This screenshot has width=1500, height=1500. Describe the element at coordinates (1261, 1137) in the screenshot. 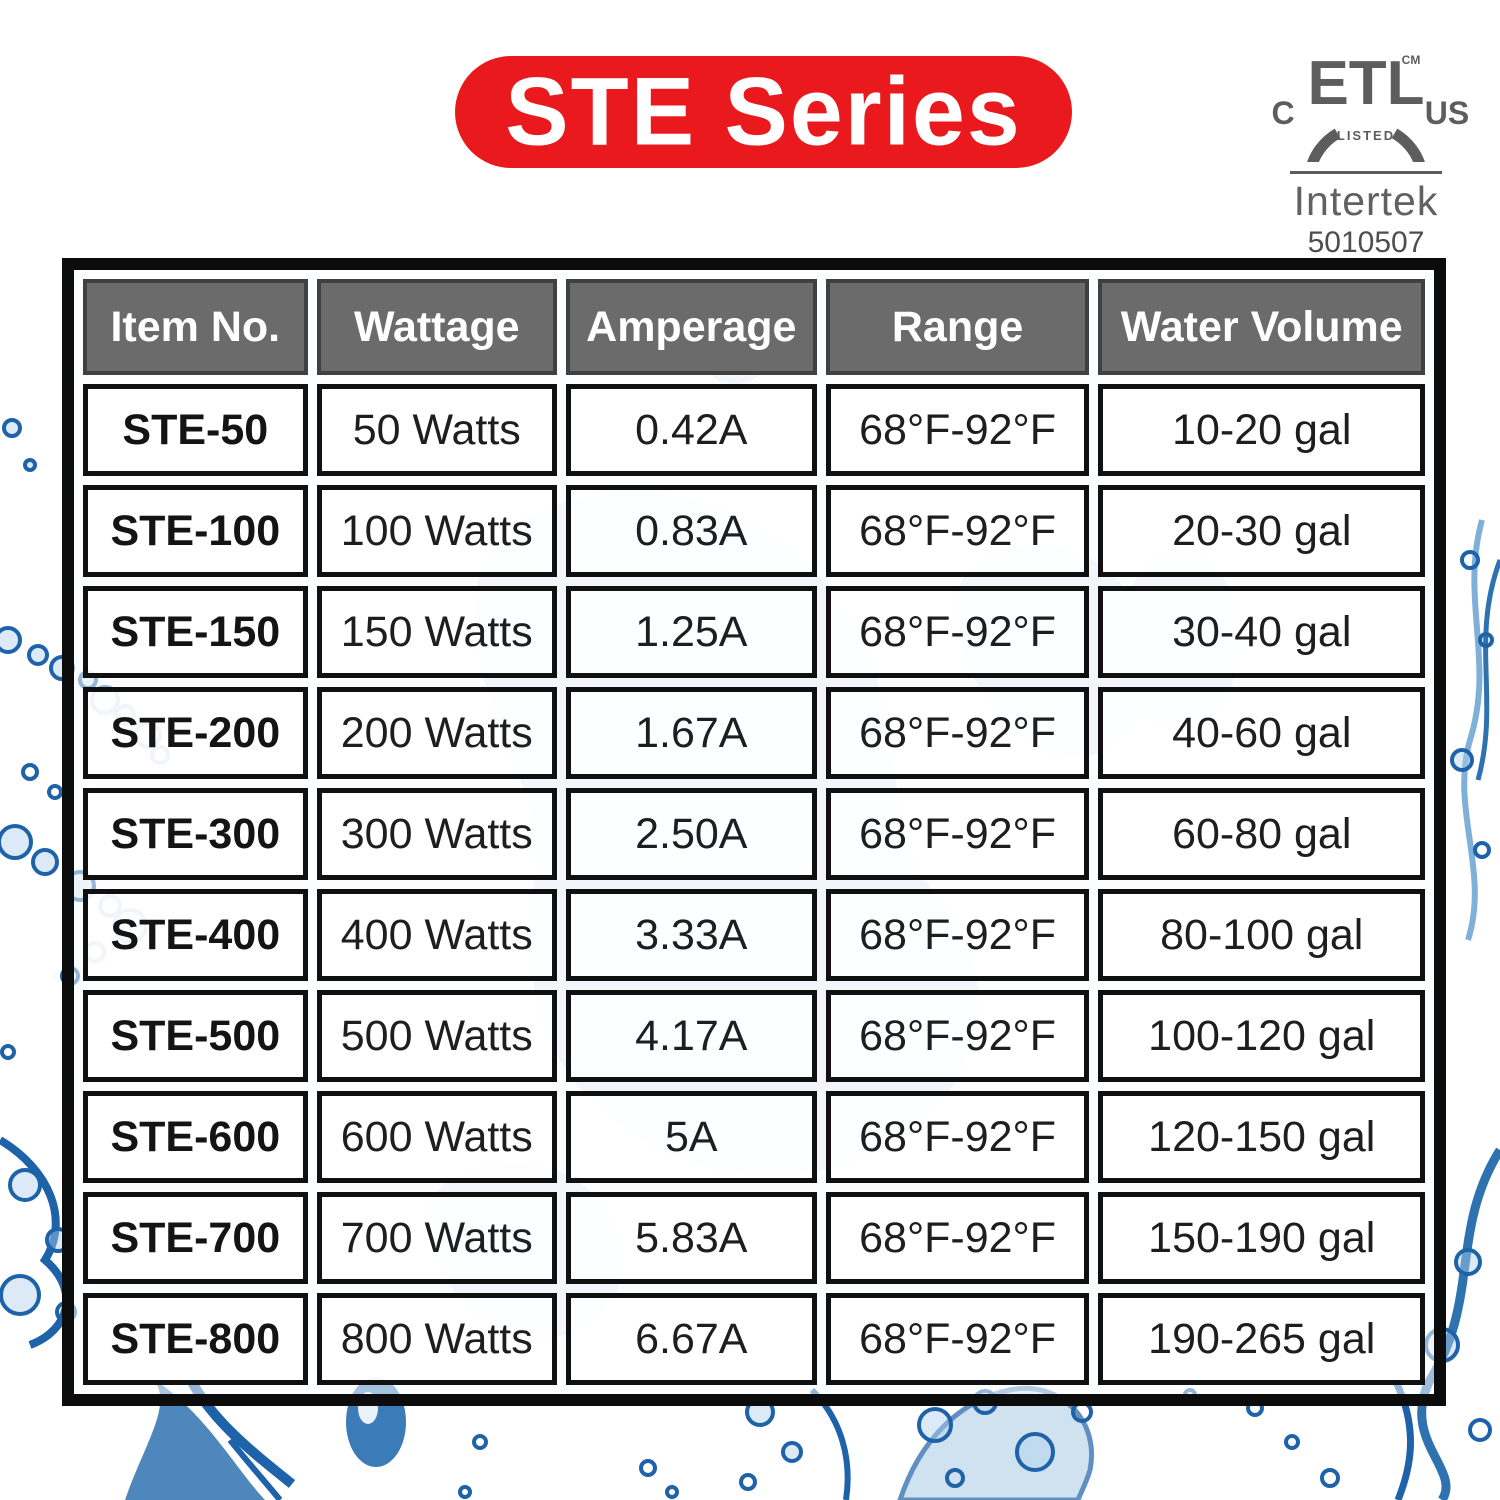

I see `cell-water-volume: 120-150 gal` at that location.